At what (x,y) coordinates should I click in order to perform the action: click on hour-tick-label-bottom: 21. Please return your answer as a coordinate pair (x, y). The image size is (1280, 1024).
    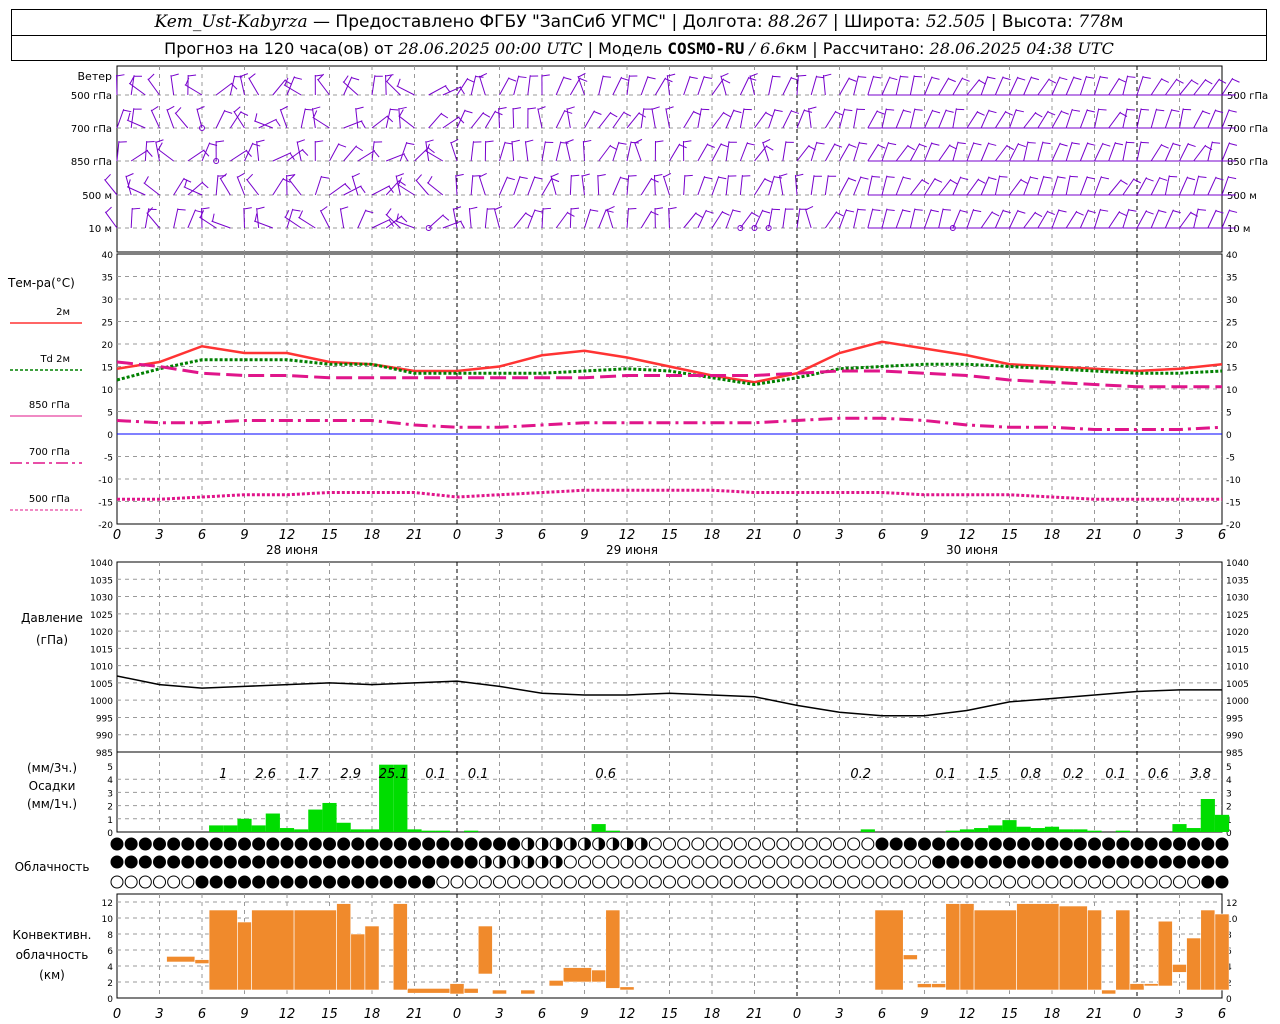
    Looking at the image, I should click on (1094, 1014).